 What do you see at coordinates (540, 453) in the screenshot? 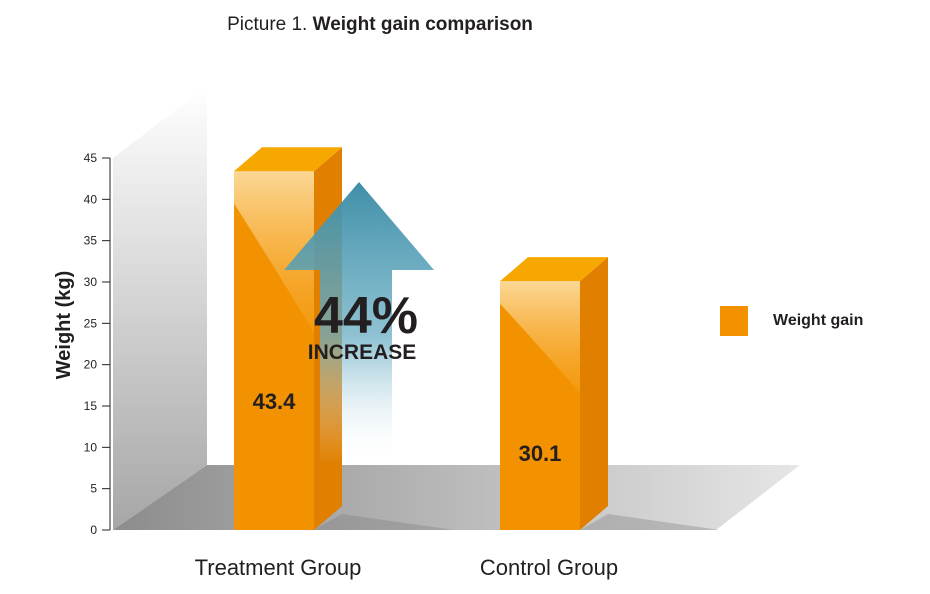
I see `bar-value-label: 30.1` at bounding box center [540, 453].